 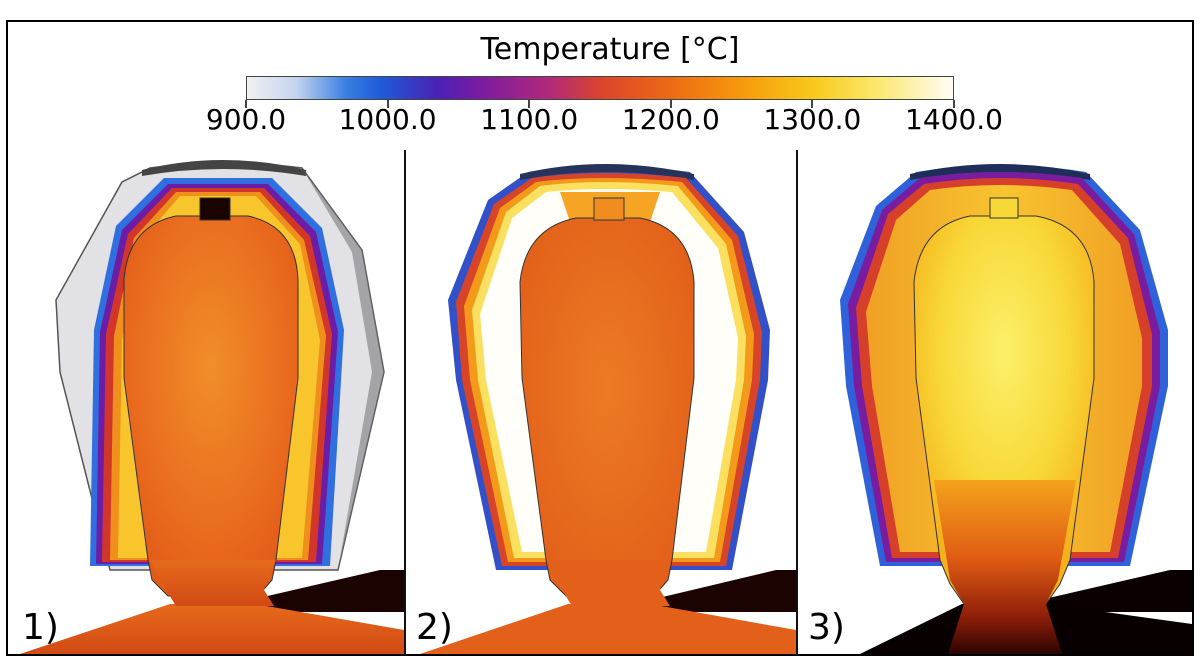 What do you see at coordinates (343, 369) in the screenshot?
I see `panel-1-shell-shadow` at bounding box center [343, 369].